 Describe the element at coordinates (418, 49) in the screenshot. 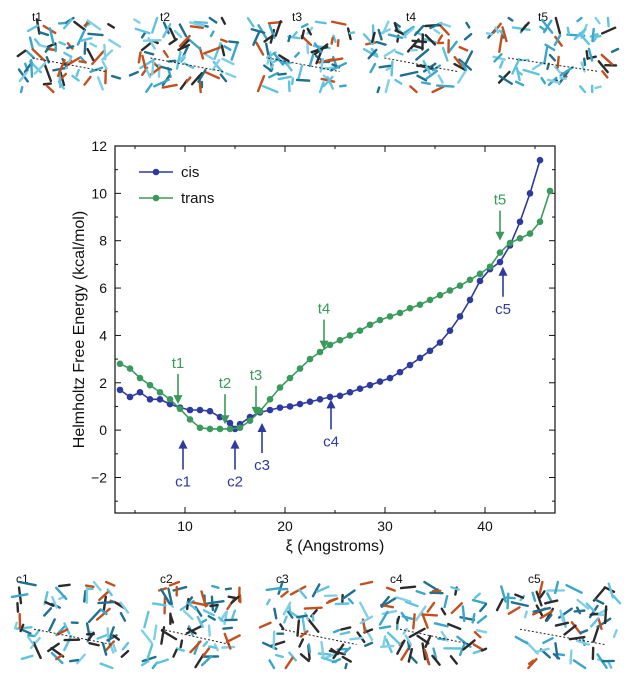

I see `molecule-structure-t4-panel: t4` at that location.